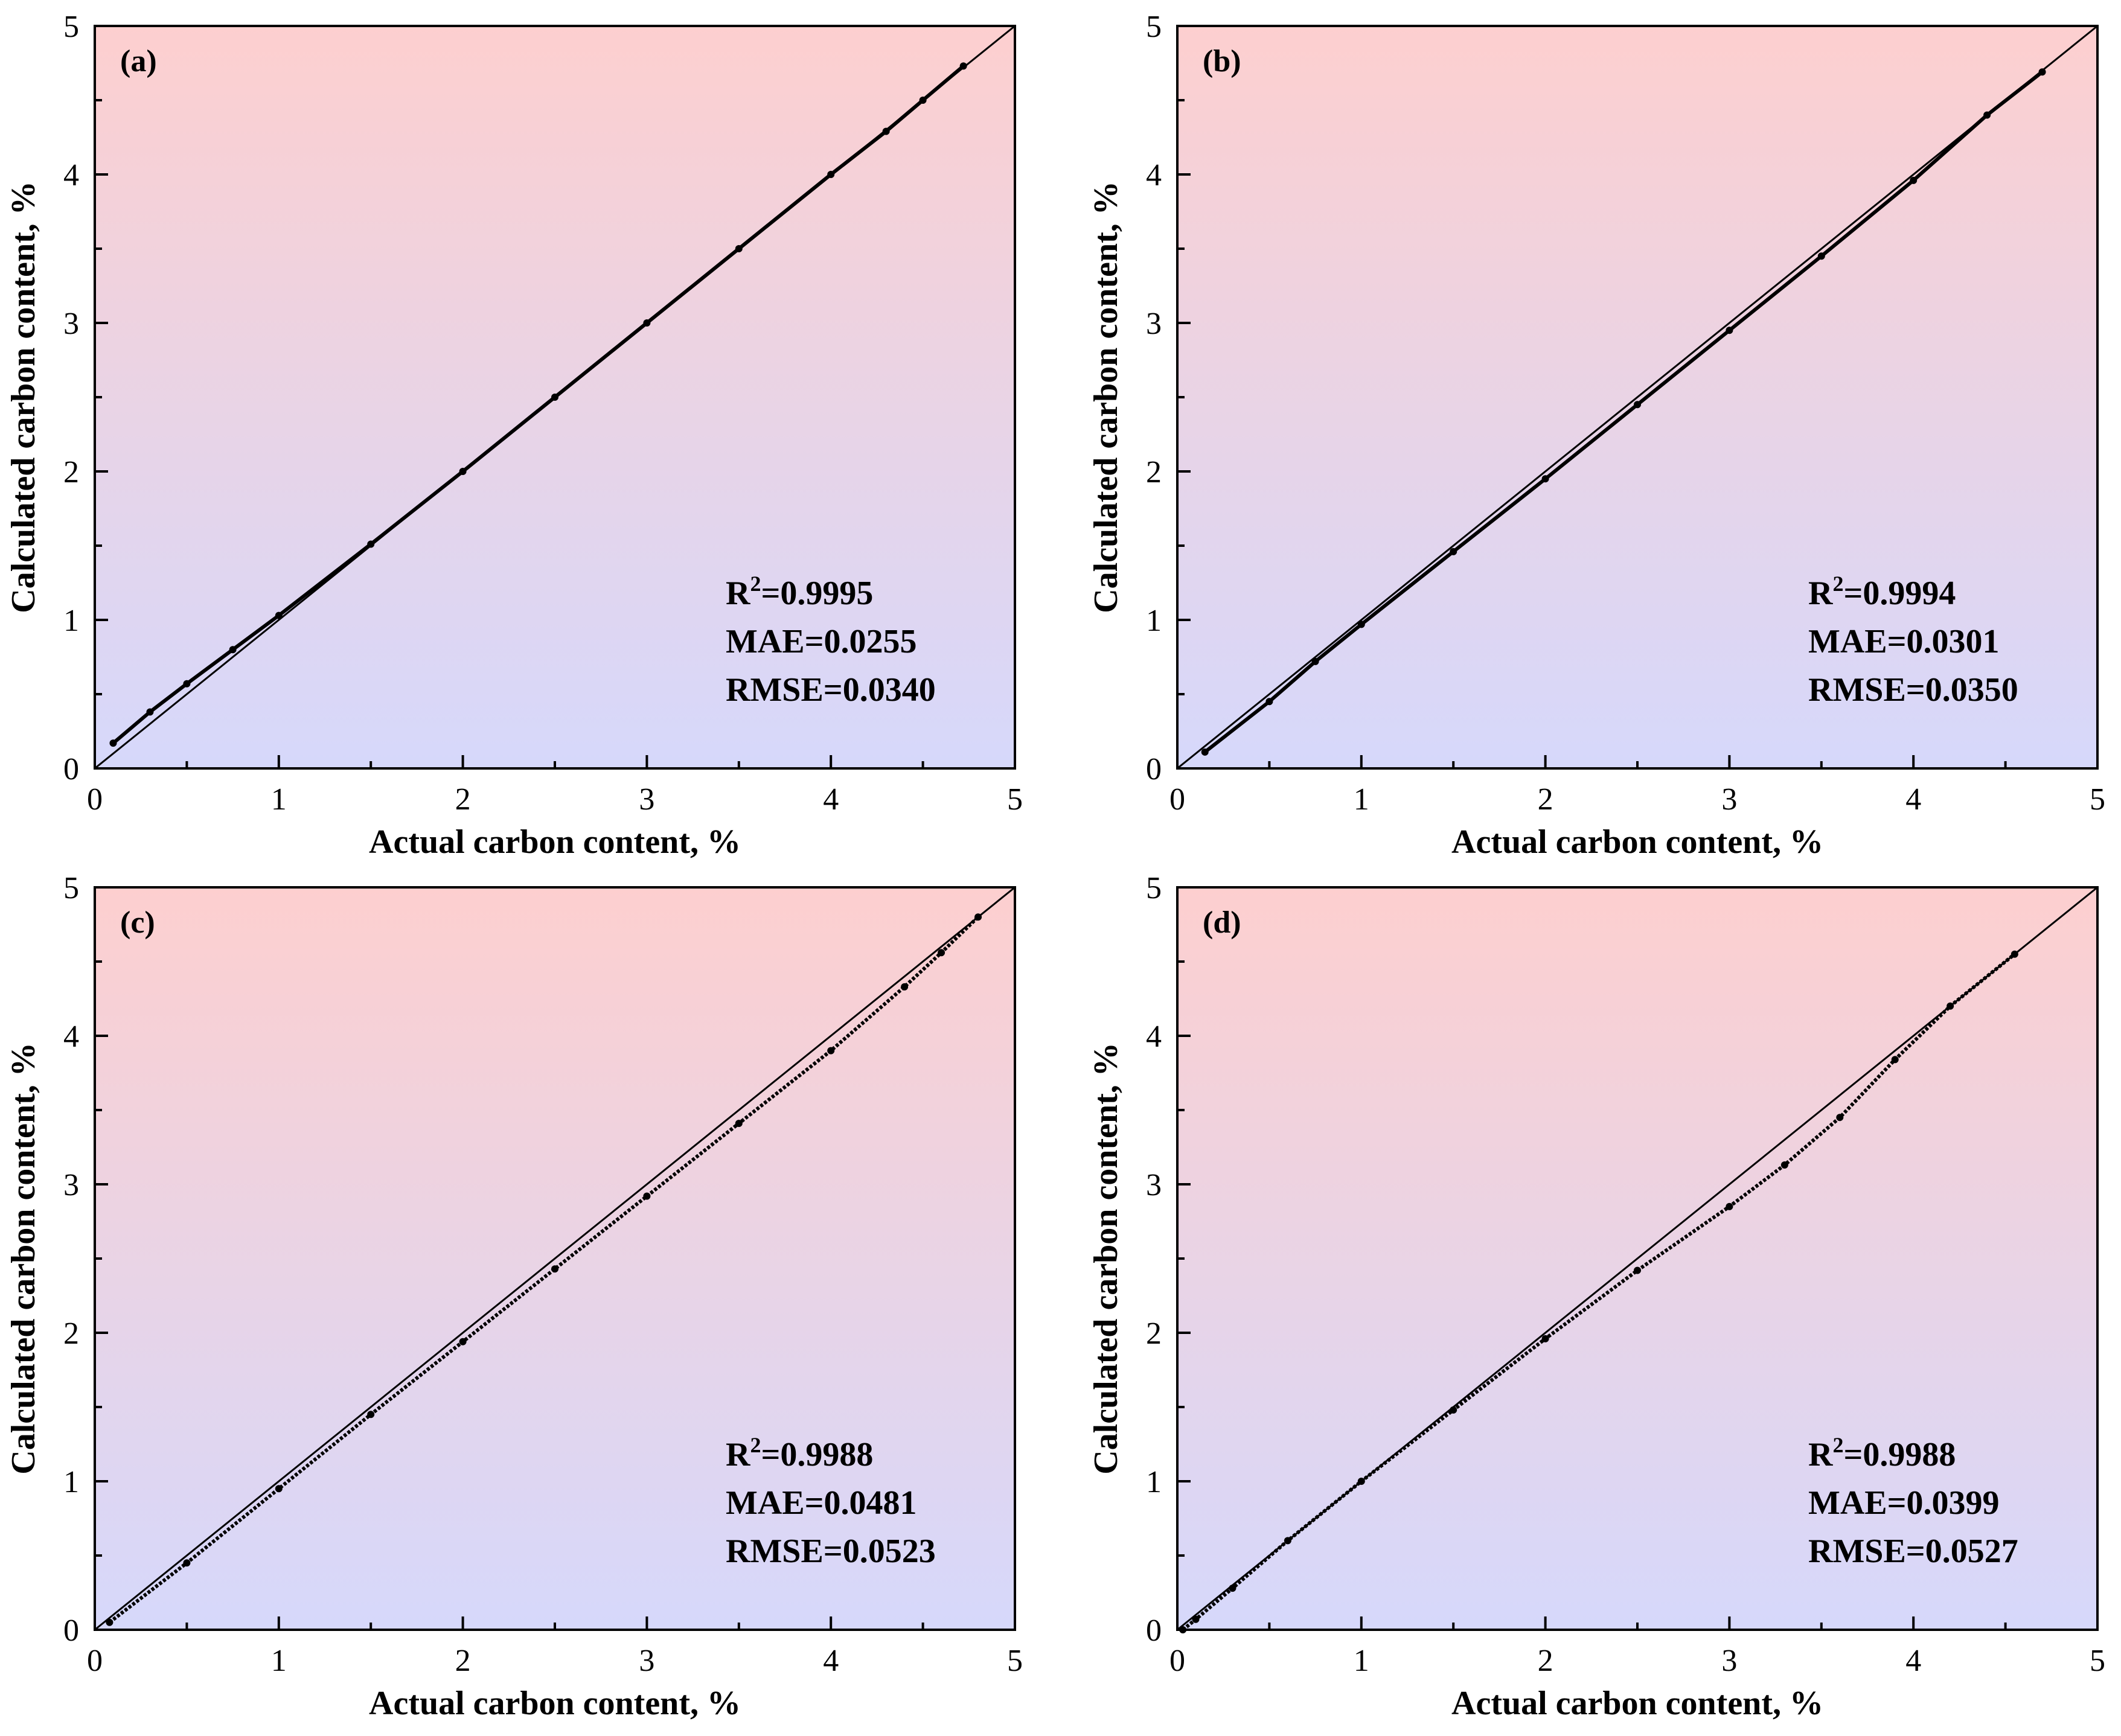  Describe the element at coordinates (1222, 61) in the screenshot. I see `panel-label: (b)` at that location.